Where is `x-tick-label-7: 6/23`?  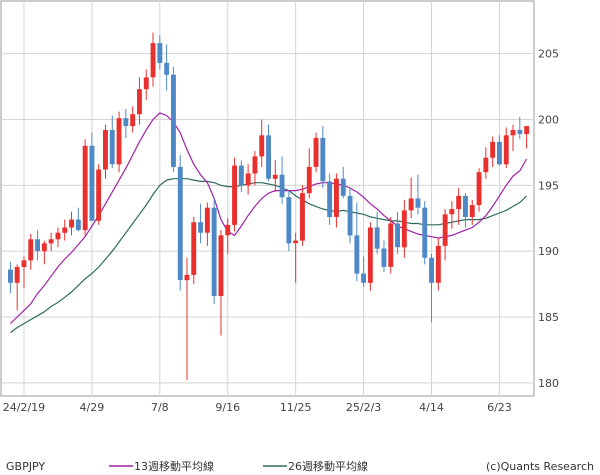 x-tick-label-7: 6/23 is located at coordinates (499, 407).